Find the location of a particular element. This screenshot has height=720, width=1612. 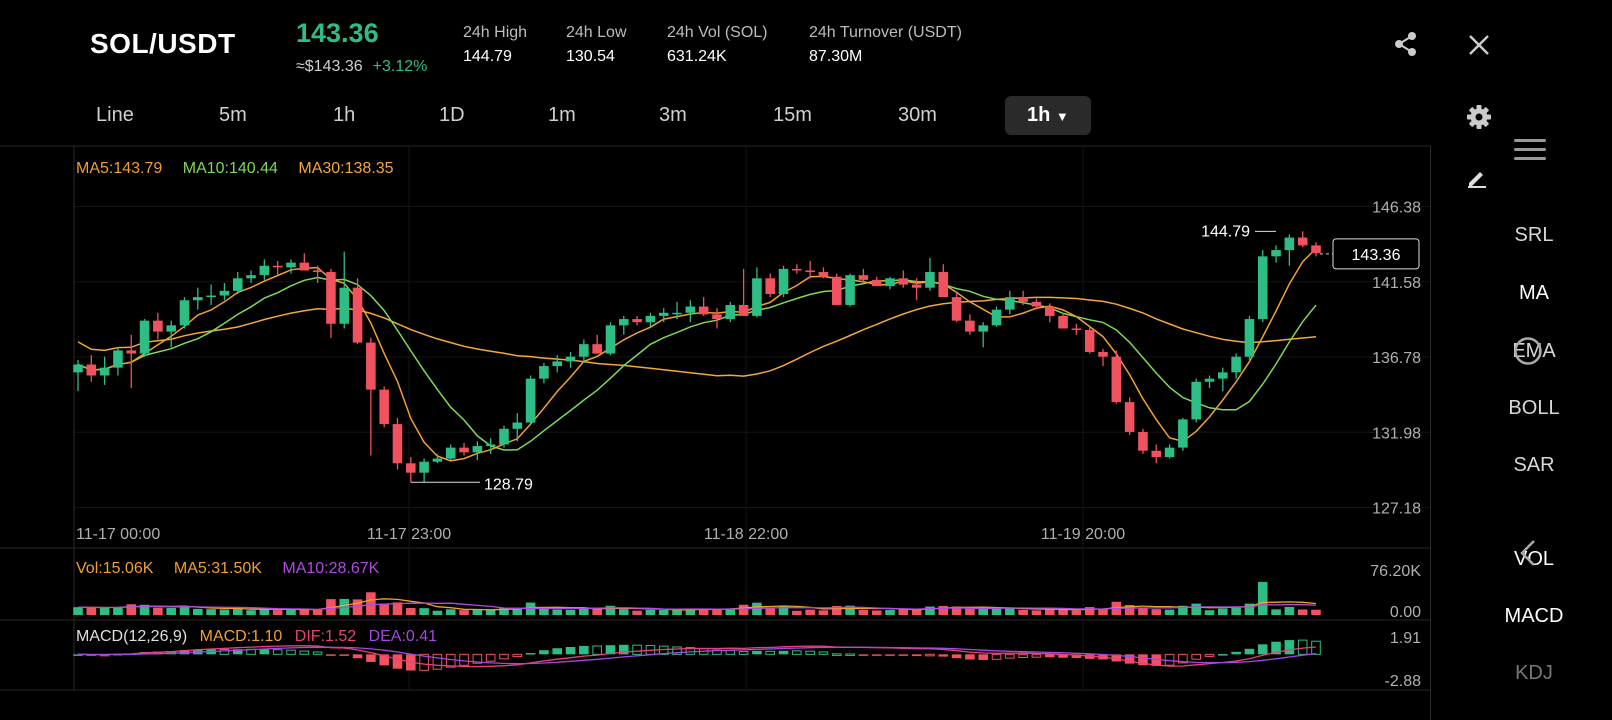

current-price-label: 143.36 is located at coordinates (1376, 255).